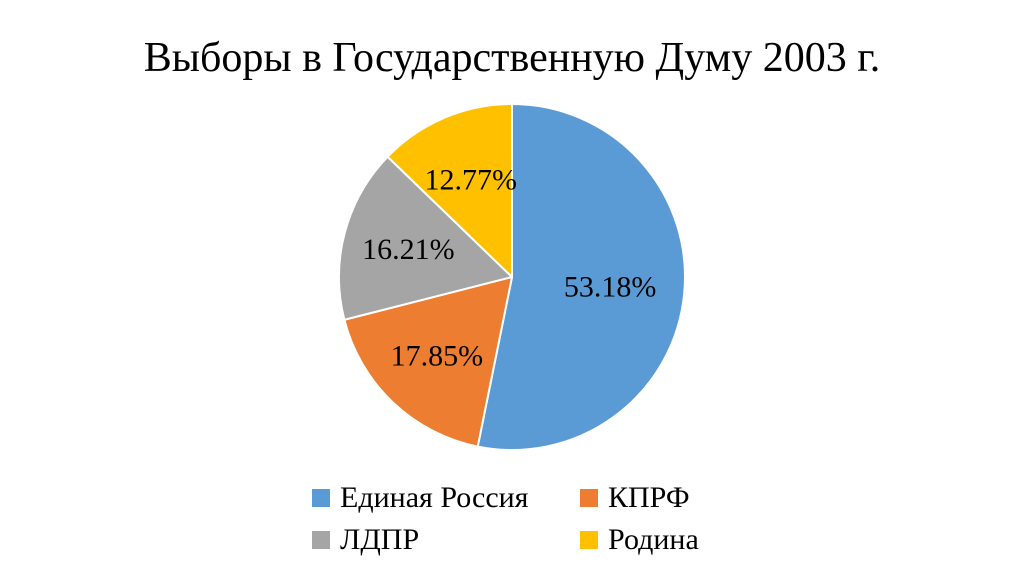  Describe the element at coordinates (437, 355) in the screenshot. I see `data-label-kprf: 17.85%` at that location.